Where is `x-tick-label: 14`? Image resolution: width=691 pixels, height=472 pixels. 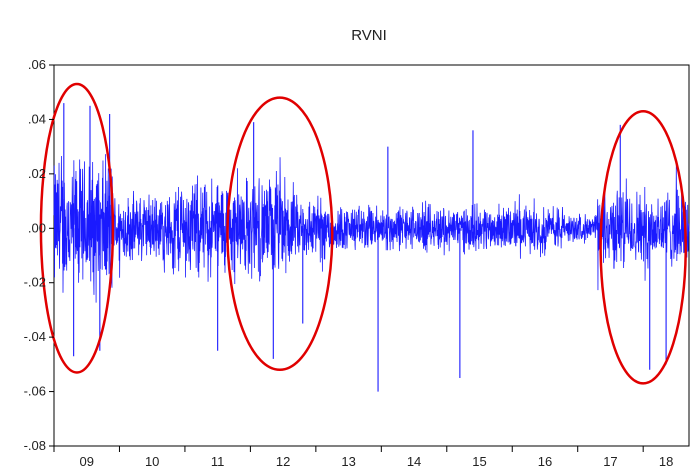 x-tick-label: 14 is located at coordinates (414, 461).